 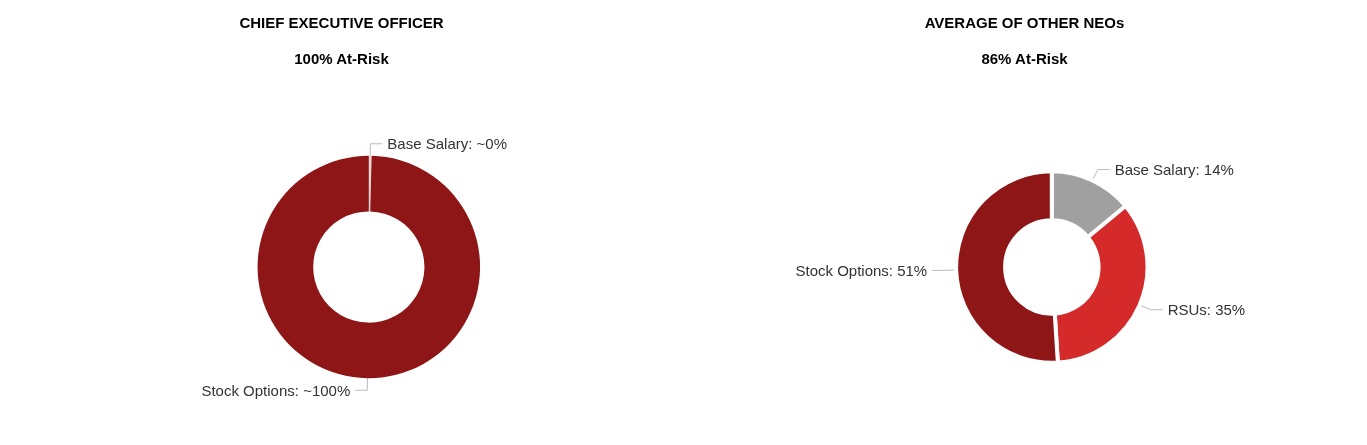 What do you see at coordinates (1174, 170) in the screenshot?
I see `slice-label: Base Salary: 14%` at bounding box center [1174, 170].